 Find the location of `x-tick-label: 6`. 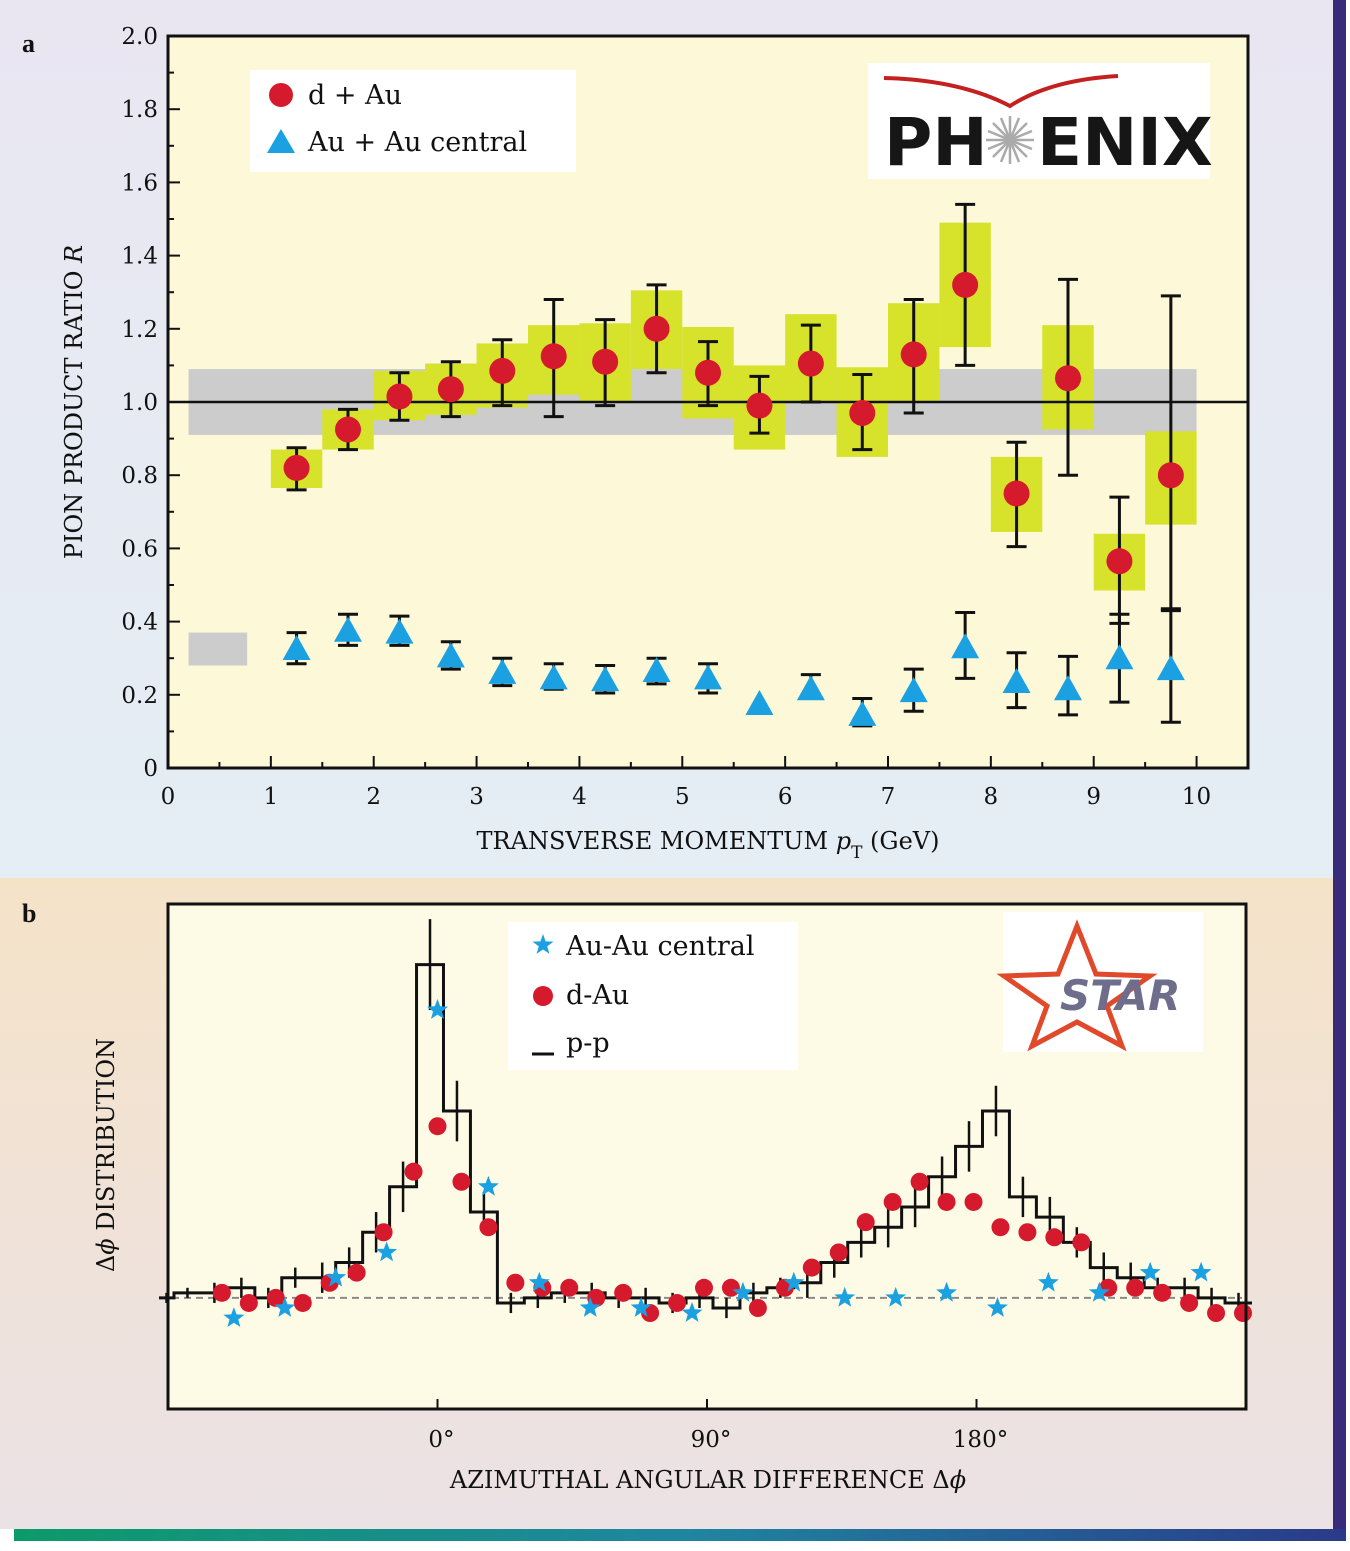

x-tick-label: 6 is located at coordinates (785, 797).